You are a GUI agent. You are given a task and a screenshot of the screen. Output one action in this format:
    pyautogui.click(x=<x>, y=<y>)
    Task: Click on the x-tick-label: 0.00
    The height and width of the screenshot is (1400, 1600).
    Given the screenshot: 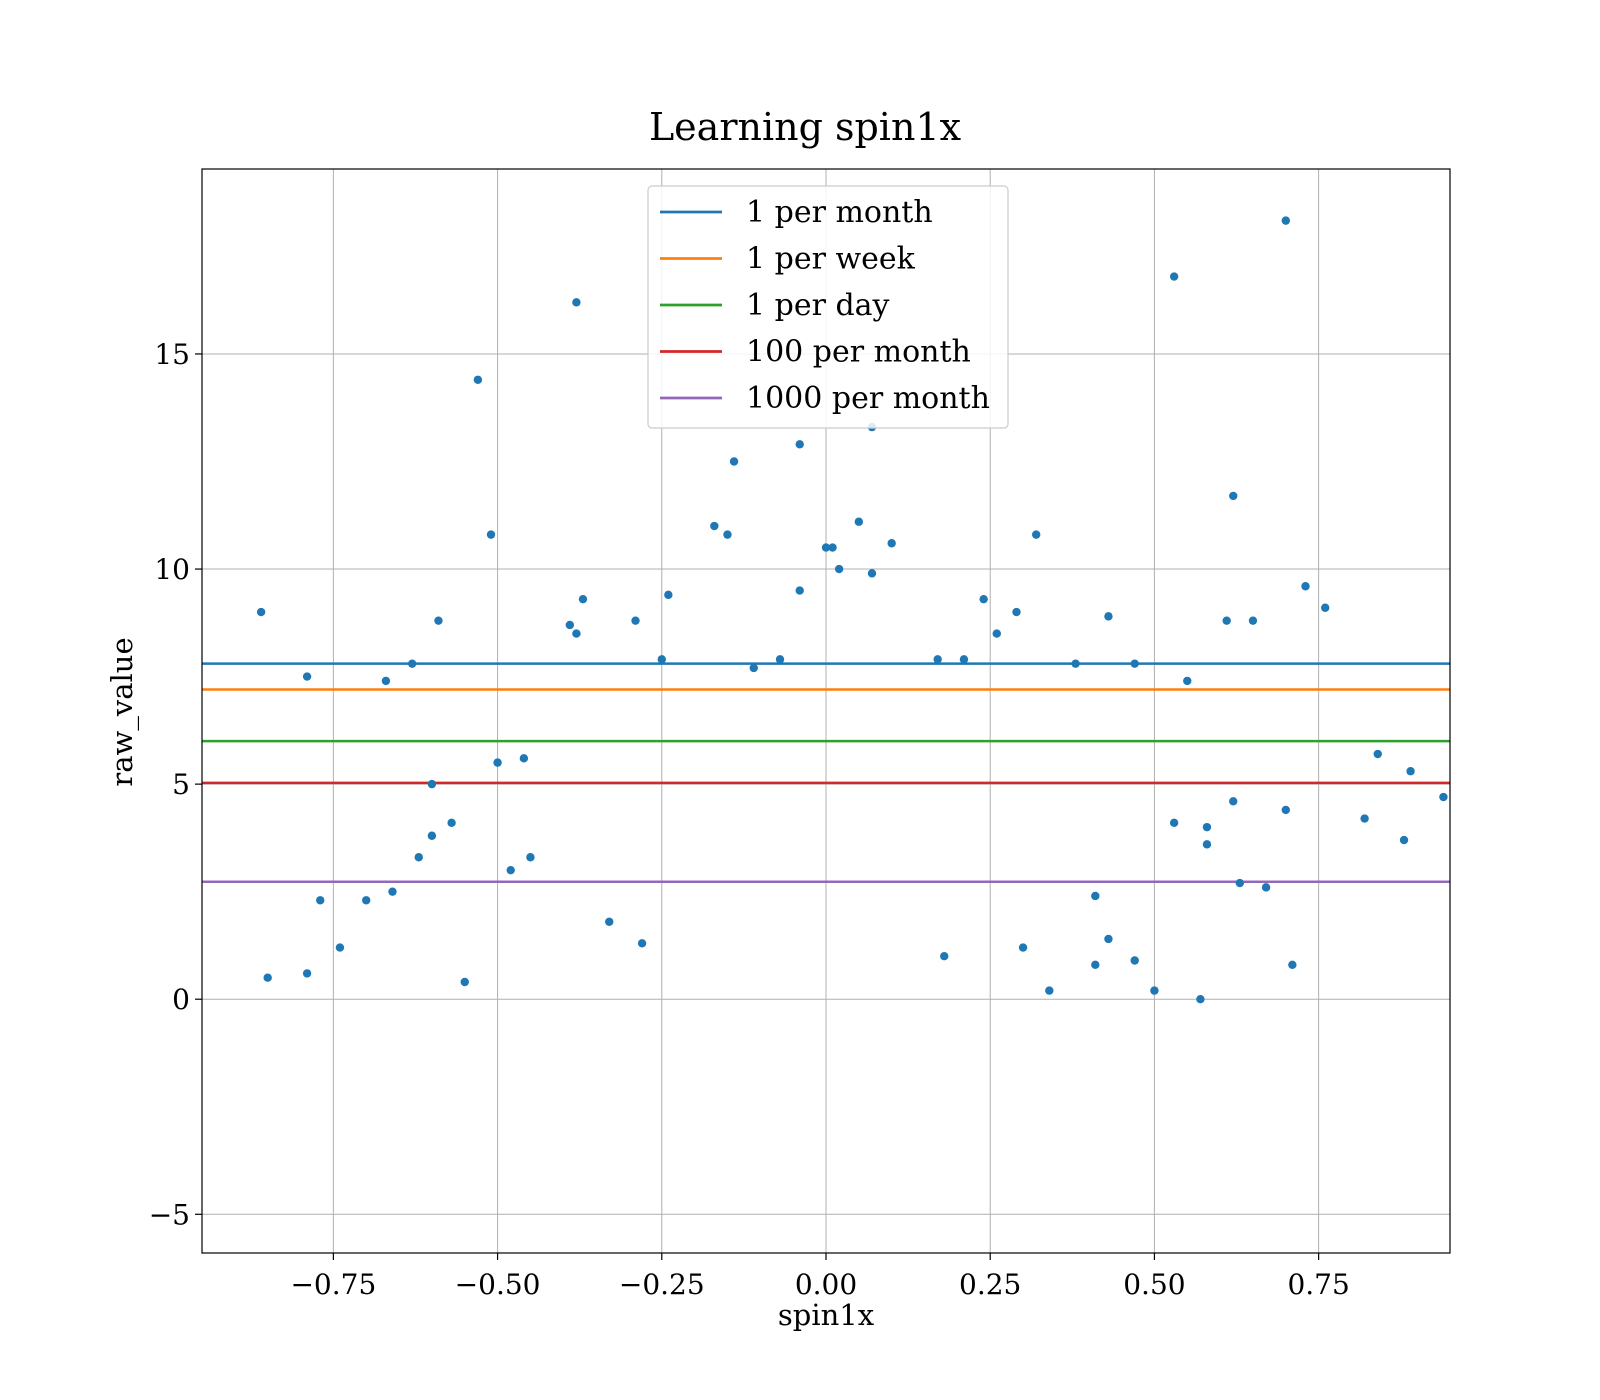 What is the action you would take?
    pyautogui.click(x=826, y=1284)
    